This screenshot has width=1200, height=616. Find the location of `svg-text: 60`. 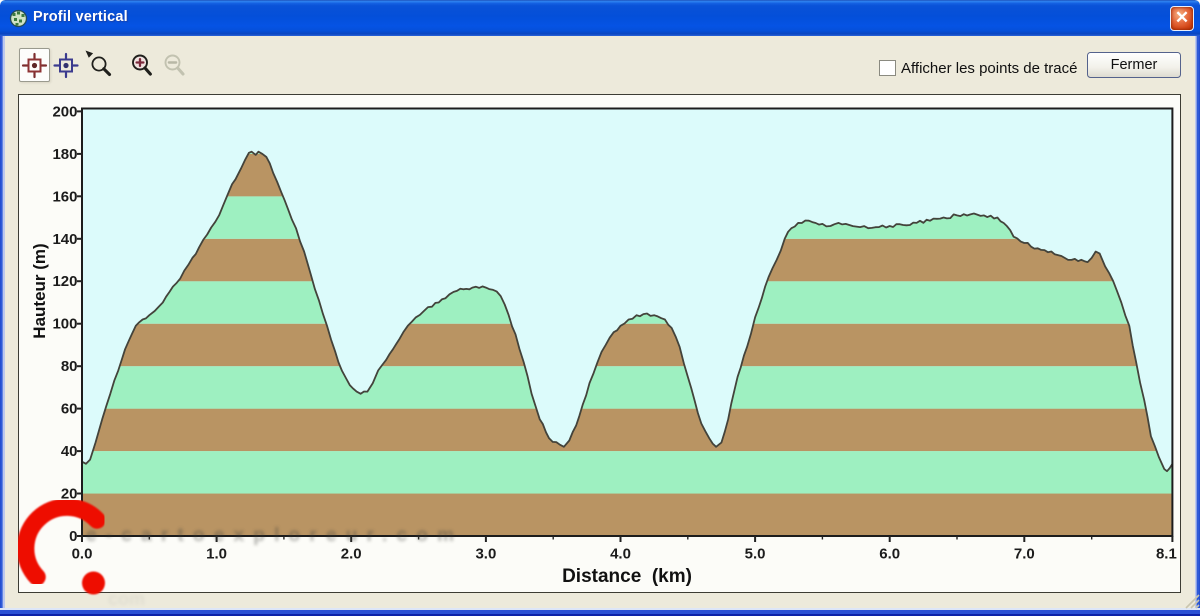

svg-text: 60 is located at coordinates (69, 409).